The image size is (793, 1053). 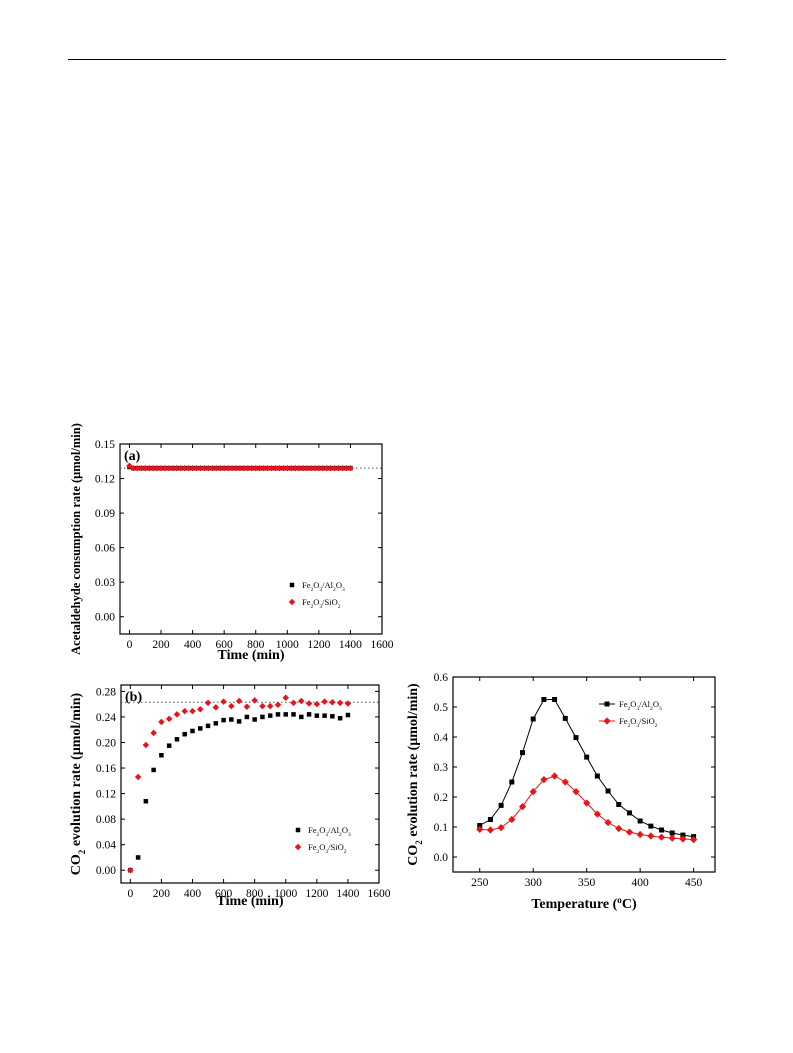 I want to click on x-tick-label: 200, so click(x=162, y=894).